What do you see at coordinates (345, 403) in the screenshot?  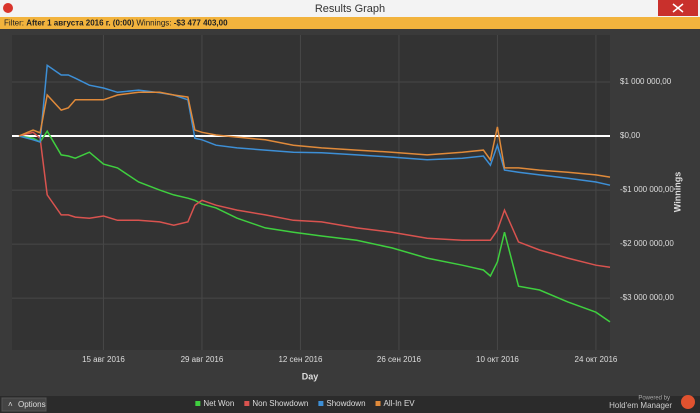 I see `legend-label: Showdown` at bounding box center [345, 403].